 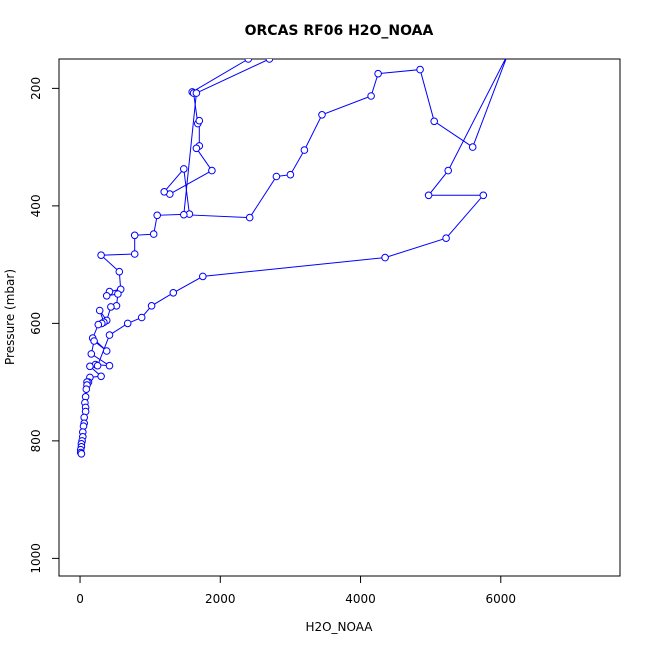 What do you see at coordinates (339, 31) in the screenshot?
I see `chart-title: ORCAS RF06 H2O_NOAA` at bounding box center [339, 31].